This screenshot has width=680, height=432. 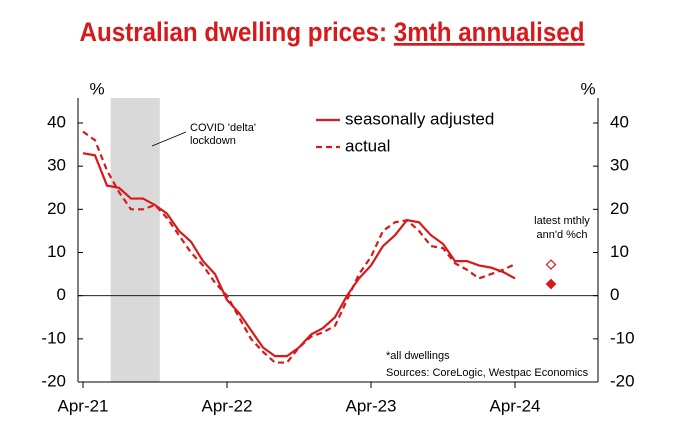 What do you see at coordinates (53, 337) in the screenshot?
I see `y-tick-label-left: -10` at bounding box center [53, 337].